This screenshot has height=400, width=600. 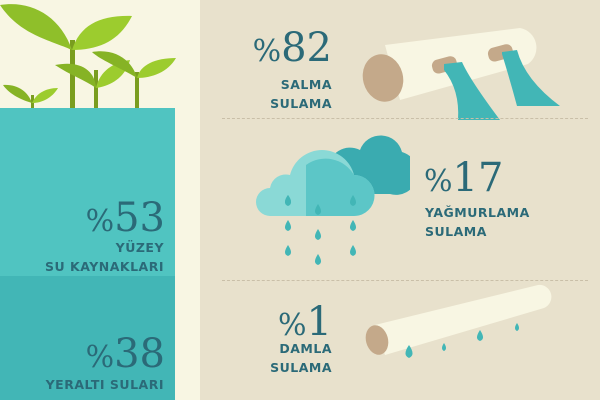 What do you see at coordinates (461, 74) in the screenshot?
I see `pipe-water-icon` at bounding box center [461, 74].